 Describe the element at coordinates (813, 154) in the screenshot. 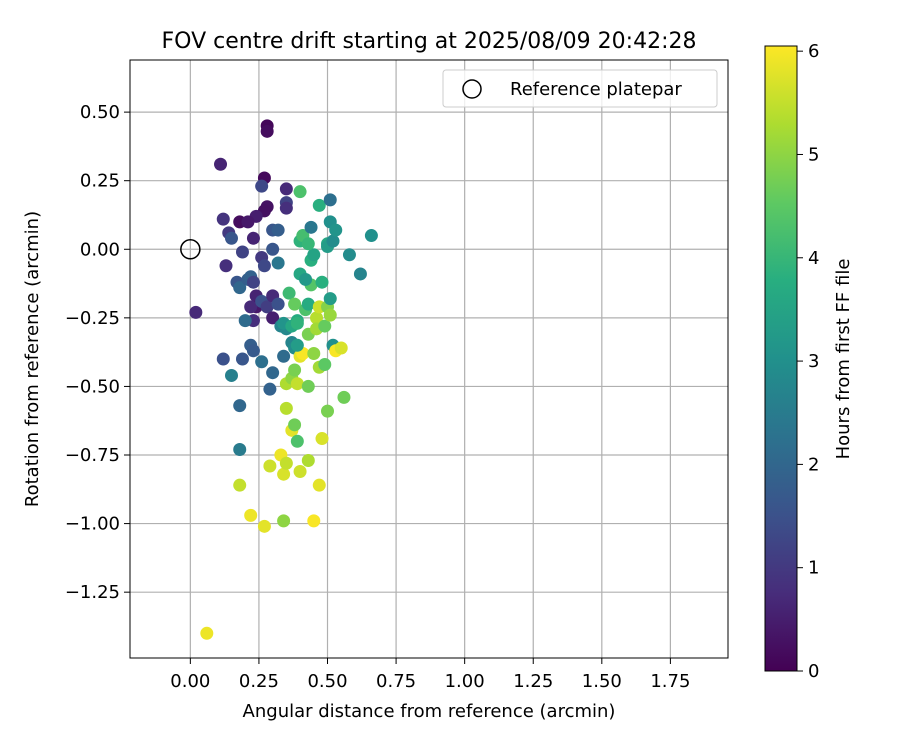

I see `colorbar-tick-label: 5` at that location.